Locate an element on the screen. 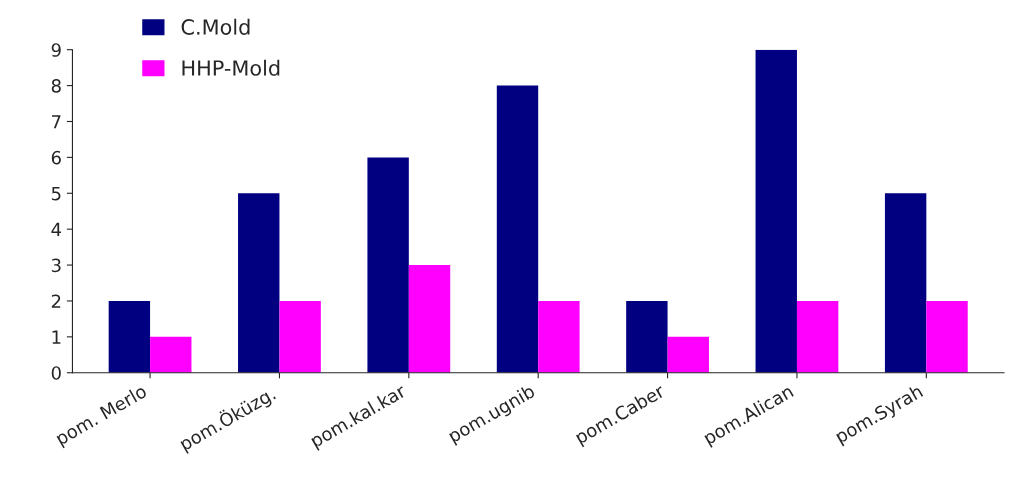 This screenshot has width=1035, height=497. y-tick-label: 6 is located at coordinates (56, 157).